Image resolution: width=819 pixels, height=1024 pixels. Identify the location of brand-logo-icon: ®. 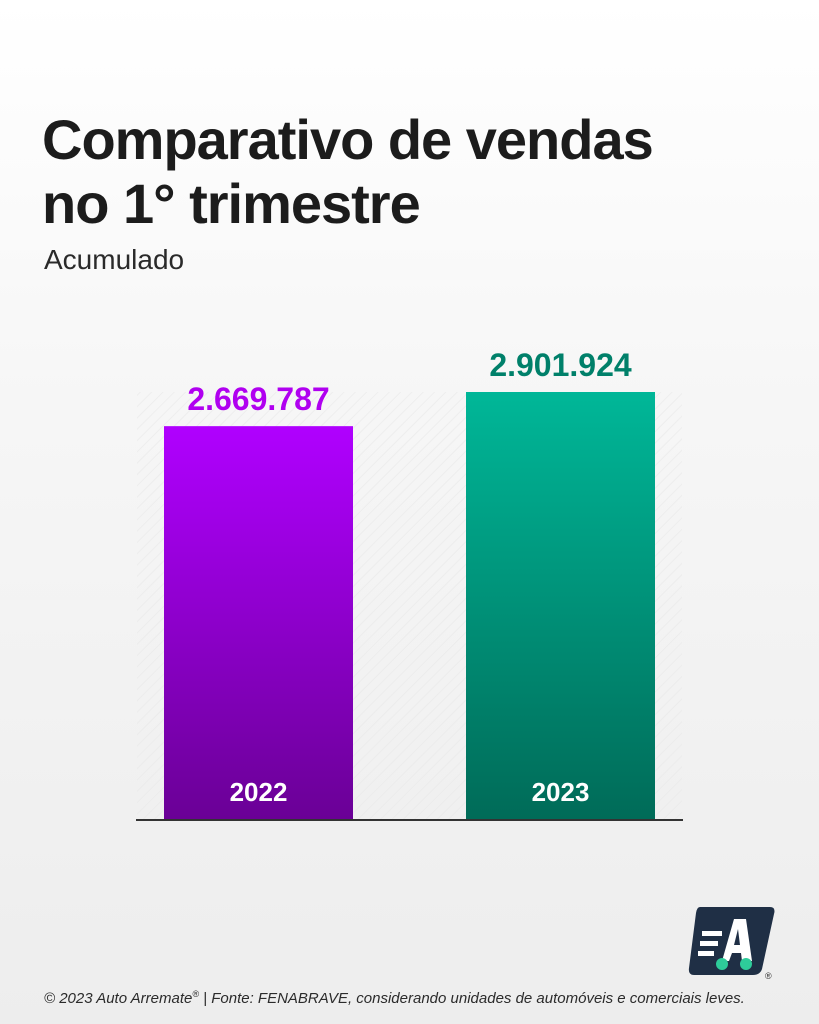
(731, 944).